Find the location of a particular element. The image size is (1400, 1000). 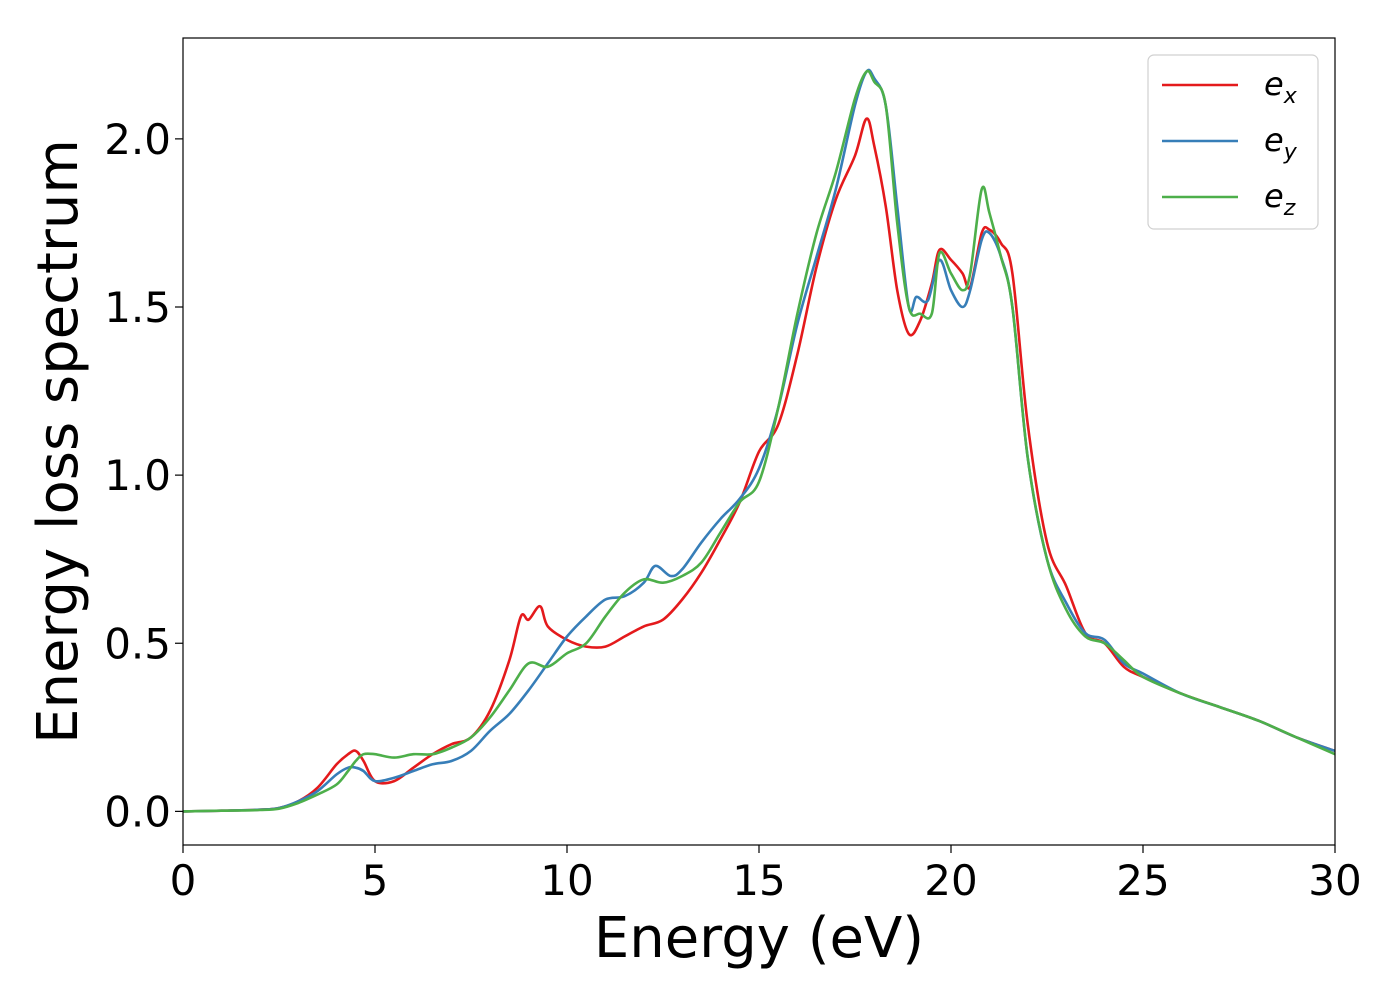

x-tick-label: 5 is located at coordinates (375, 880).